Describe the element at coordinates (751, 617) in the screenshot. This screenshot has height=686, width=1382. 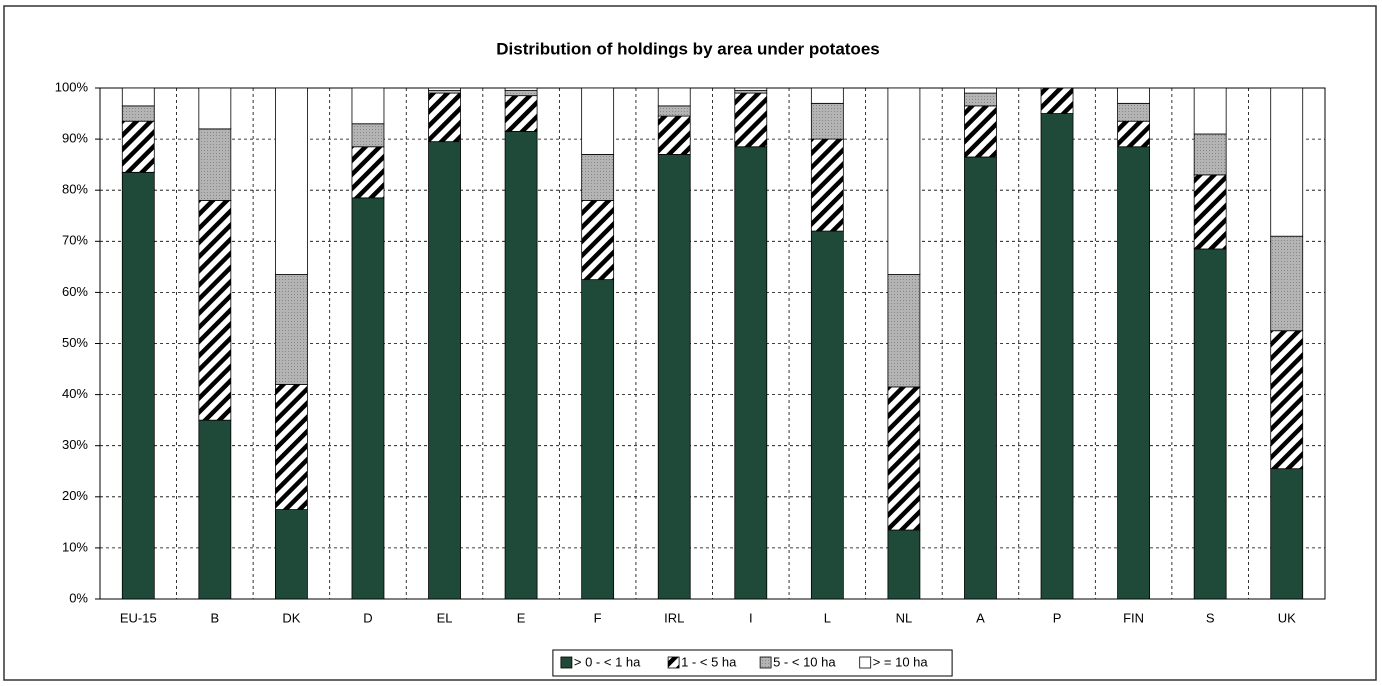
I see `x-tick-label: I` at that location.